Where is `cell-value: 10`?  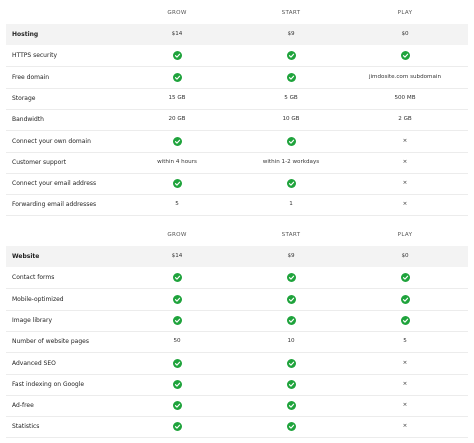 cell-value: 10 is located at coordinates (291, 341).